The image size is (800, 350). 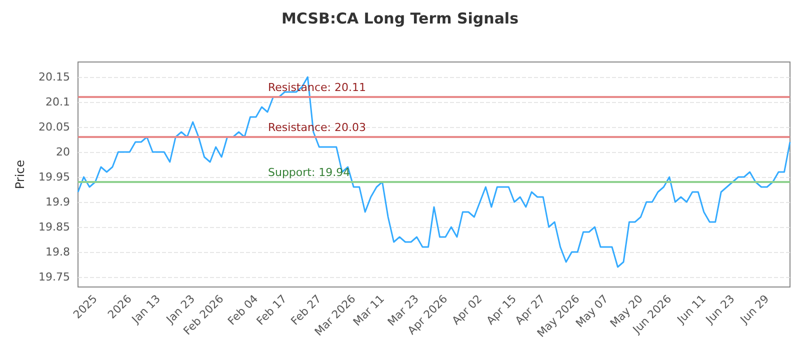 I want to click on chart-title: MCSB:CA Long Term Signals, so click(x=400, y=19).